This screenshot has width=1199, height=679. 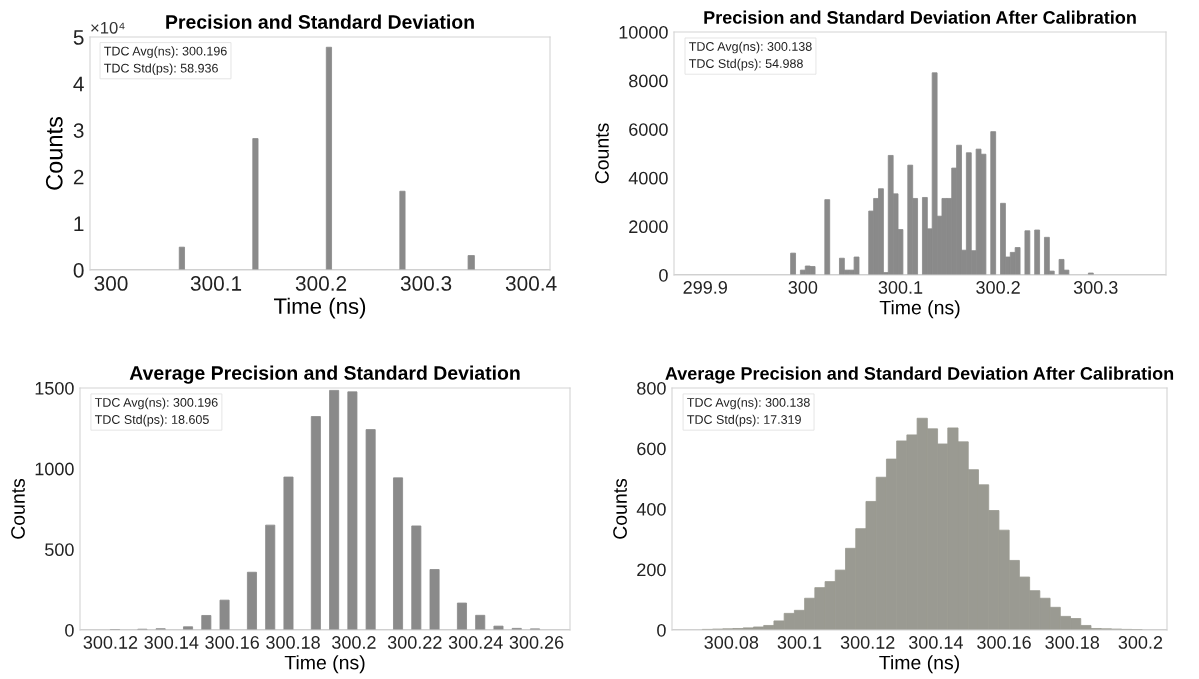 What do you see at coordinates (744, 420) in the screenshot?
I see `annotation: TDC Std(ps): 17.319` at bounding box center [744, 420].